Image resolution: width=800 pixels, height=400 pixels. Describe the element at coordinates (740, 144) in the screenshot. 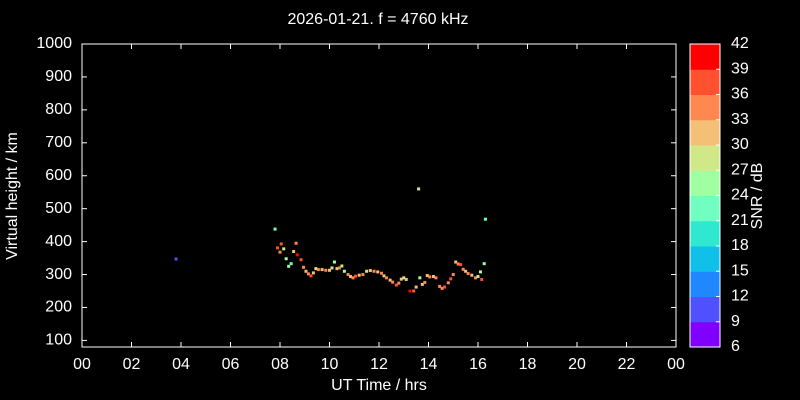

I see `colorbar-tick-label: 30` at that location.